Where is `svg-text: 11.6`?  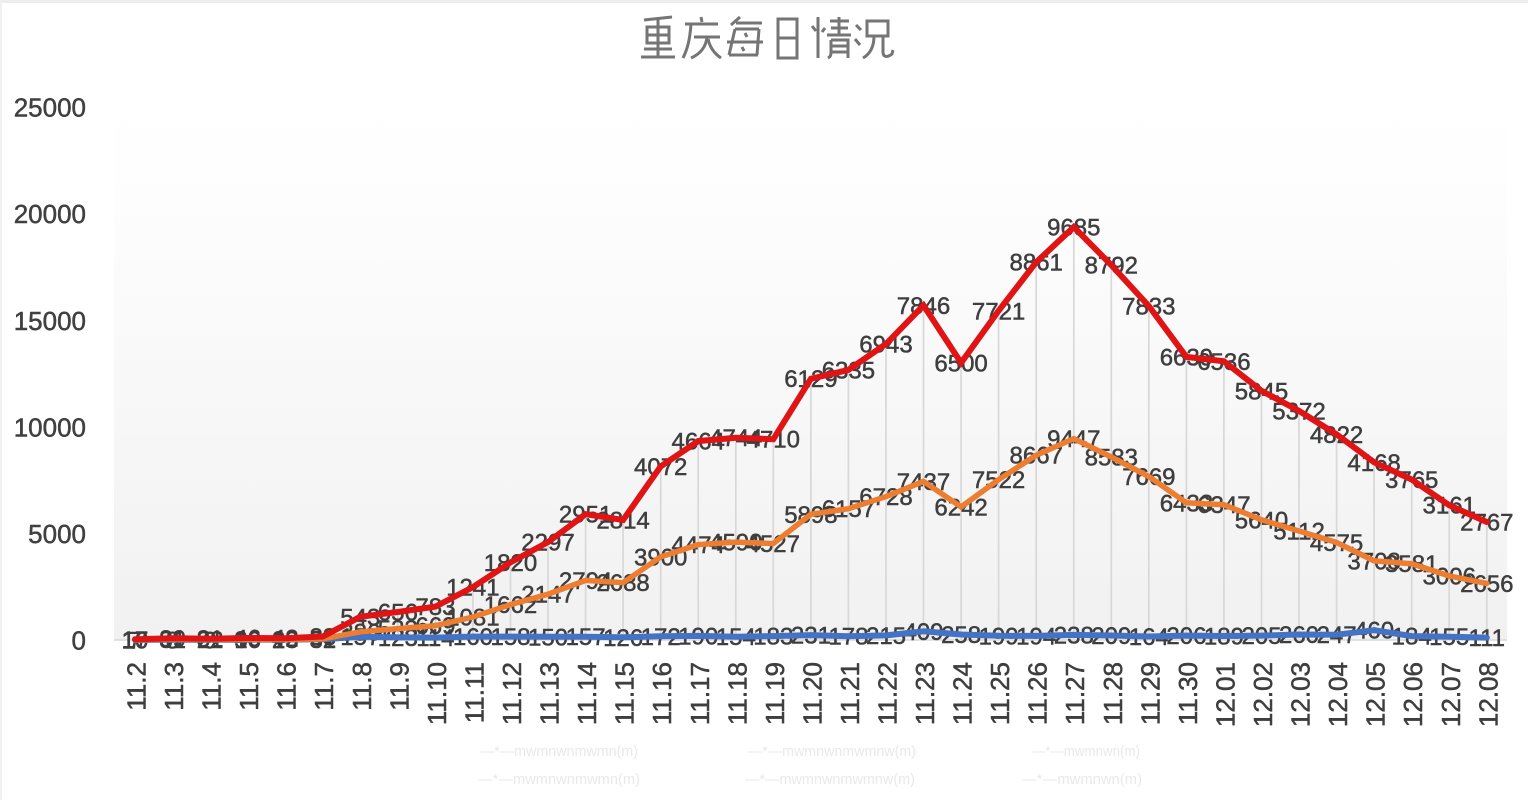
svg-text: 11.6 is located at coordinates (287, 686).